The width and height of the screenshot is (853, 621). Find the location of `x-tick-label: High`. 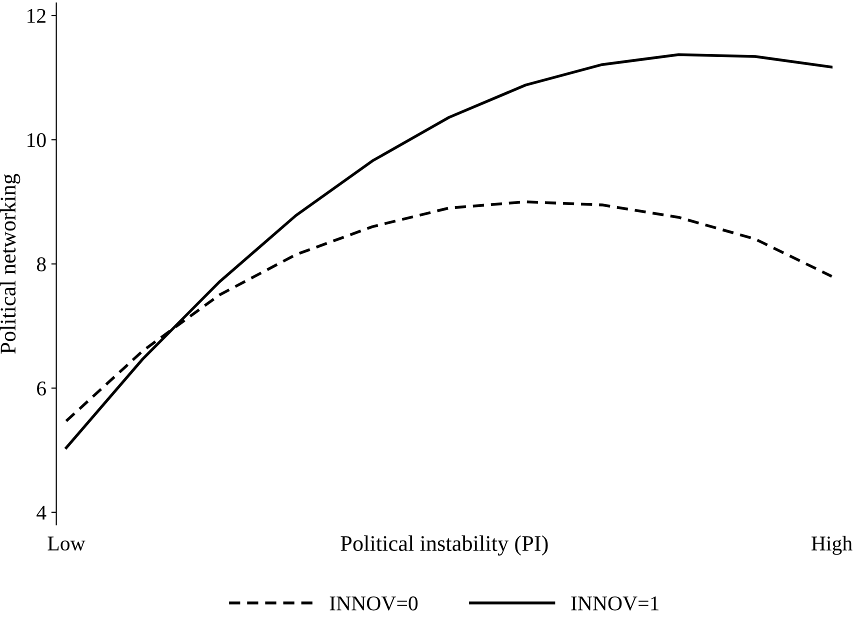

x-tick-label: High is located at coordinates (832, 545).